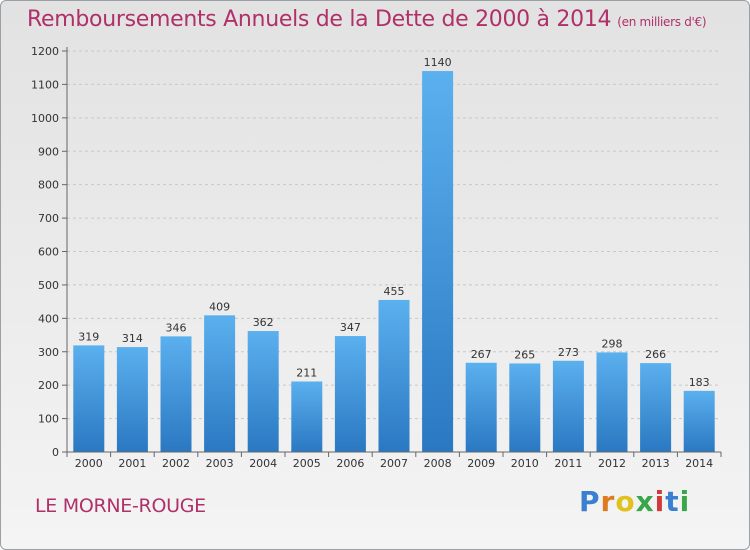 The width and height of the screenshot is (750, 550). What do you see at coordinates (350, 463) in the screenshot?
I see `x-tick-label: 2006` at bounding box center [350, 463].